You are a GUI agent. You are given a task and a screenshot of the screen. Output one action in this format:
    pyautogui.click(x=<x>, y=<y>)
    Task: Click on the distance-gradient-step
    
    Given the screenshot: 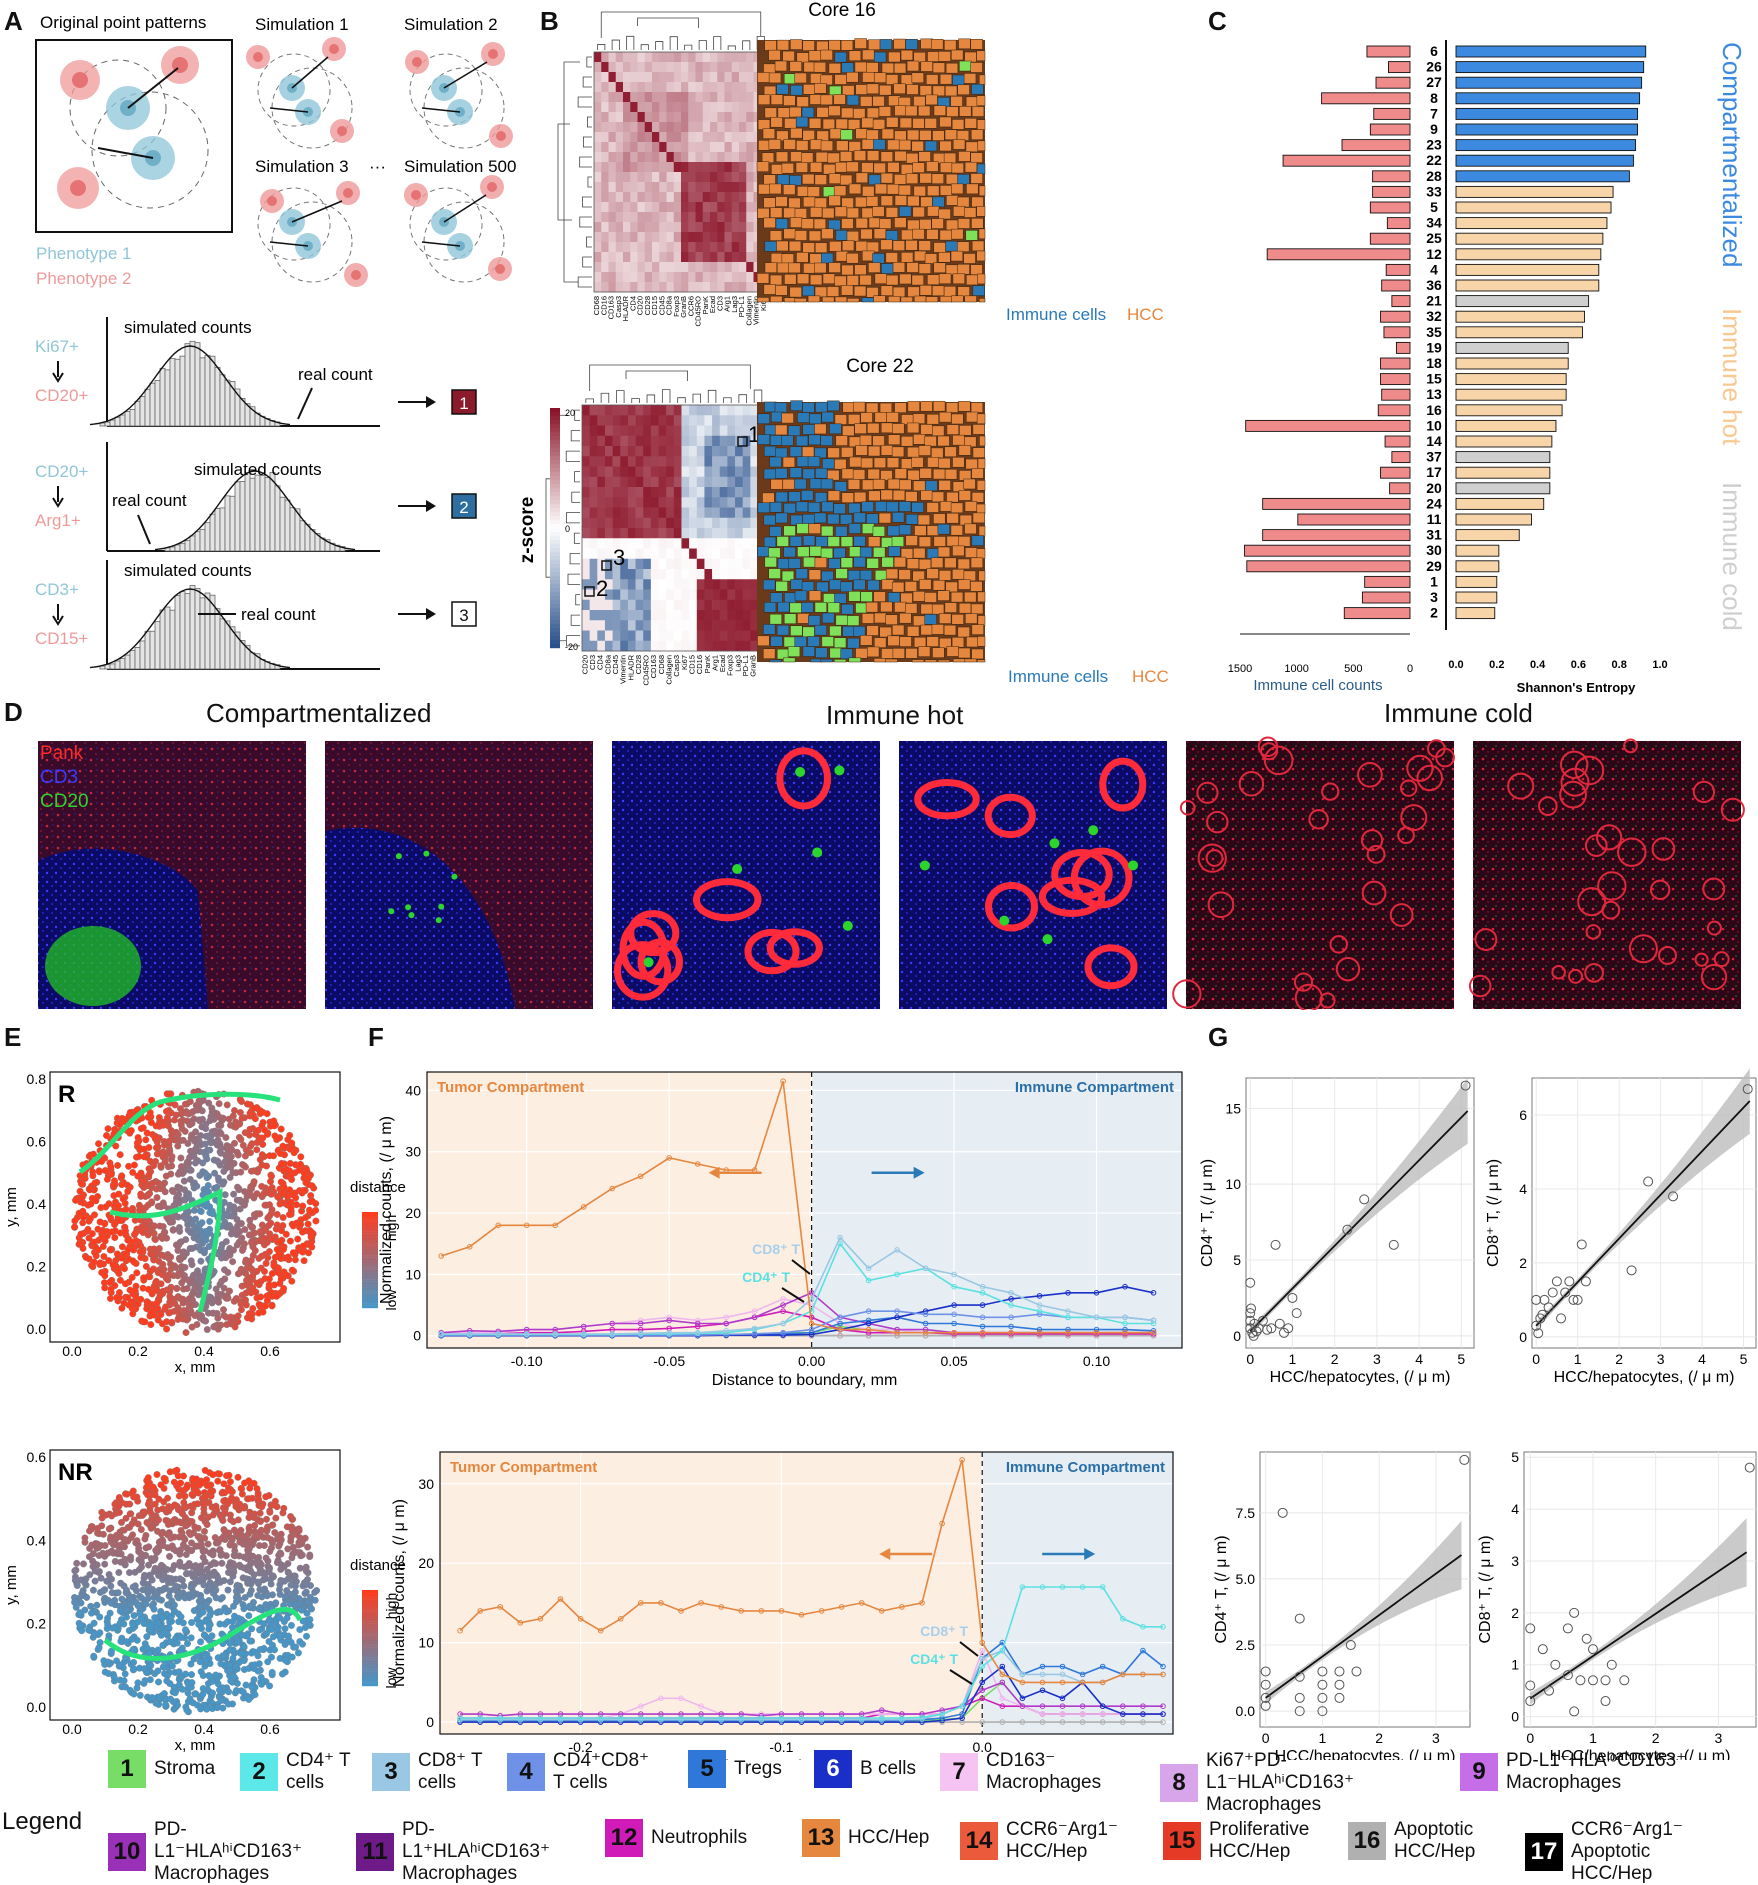 What is the action you would take?
    pyautogui.click(x=370, y=1213)
    